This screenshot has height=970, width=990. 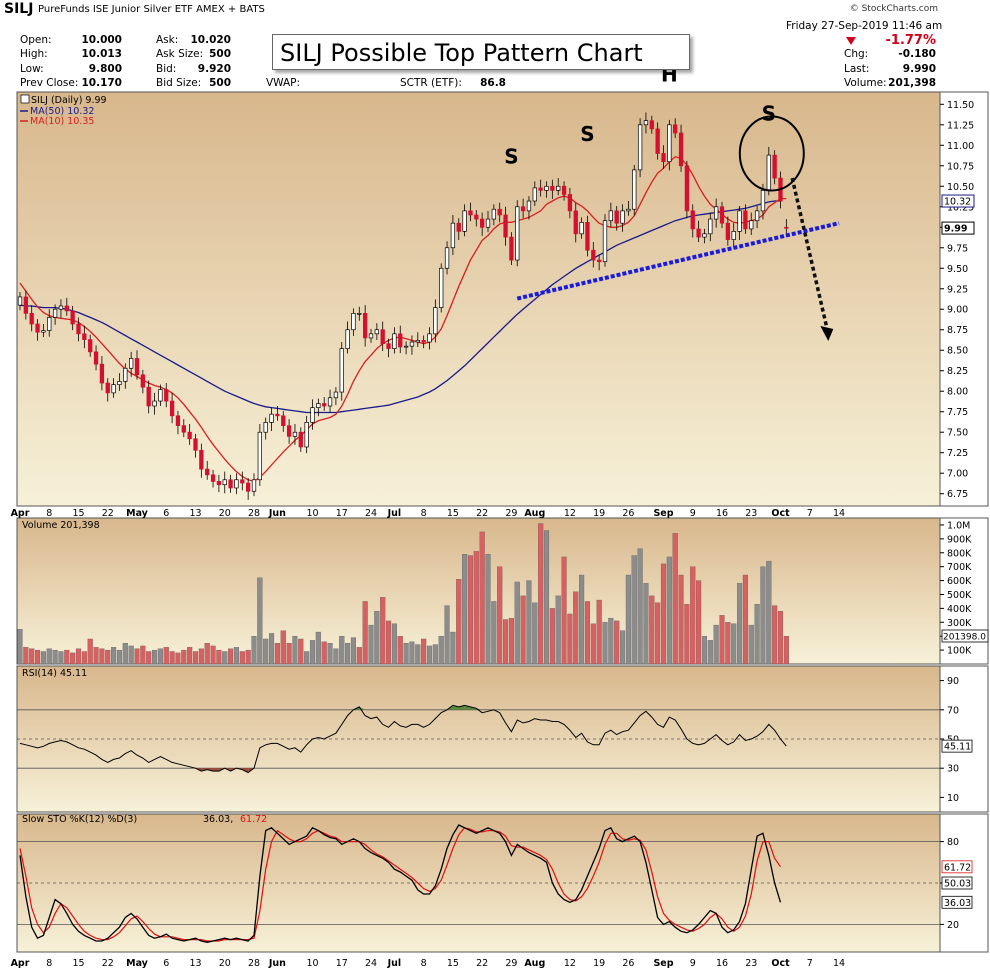 What do you see at coordinates (957, 269) in the screenshot?
I see `price-y-tick-label: 9.50` at bounding box center [957, 269].